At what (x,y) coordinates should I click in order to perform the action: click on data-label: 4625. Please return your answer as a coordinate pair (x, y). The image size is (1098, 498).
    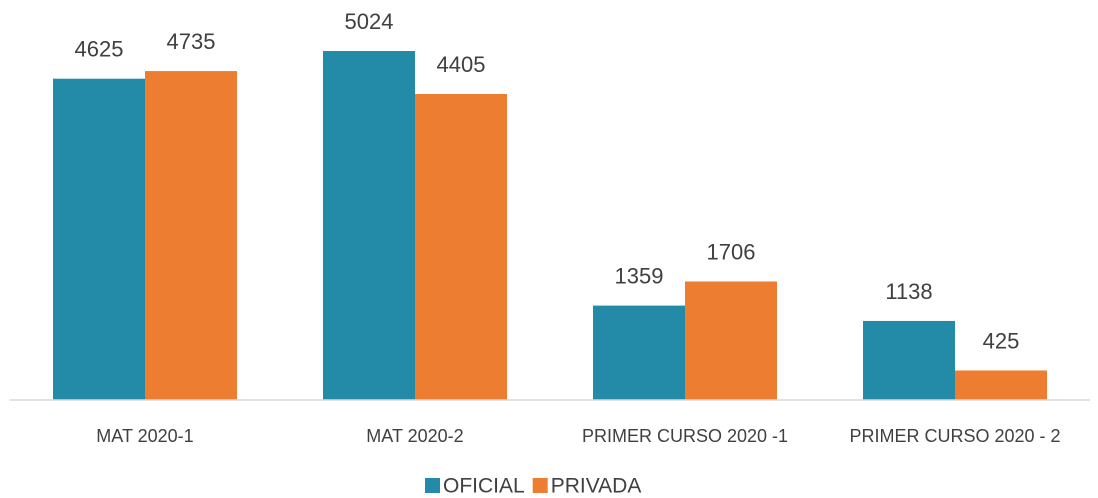
    Looking at the image, I should click on (99, 49).